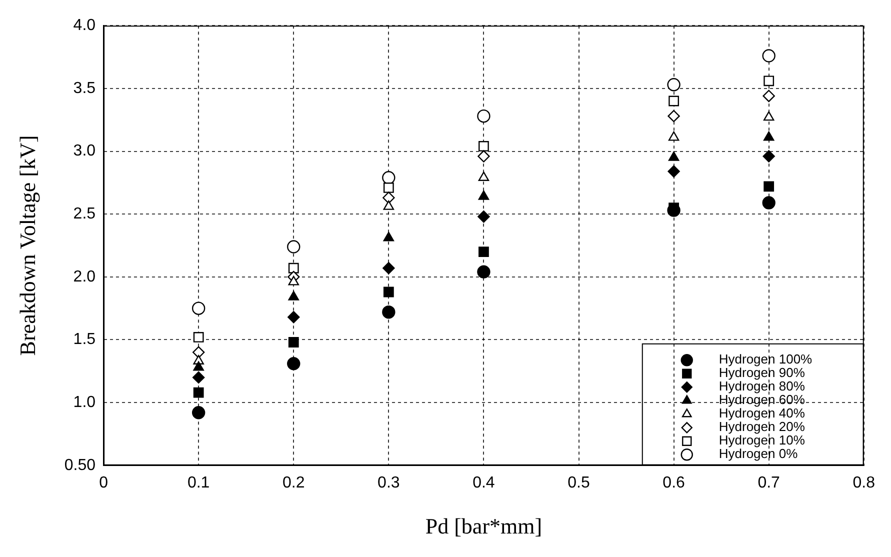 Image resolution: width=891 pixels, height=557 pixels. What do you see at coordinates (80, 465) in the screenshot?
I see `y-tick-label: 0.50` at bounding box center [80, 465].